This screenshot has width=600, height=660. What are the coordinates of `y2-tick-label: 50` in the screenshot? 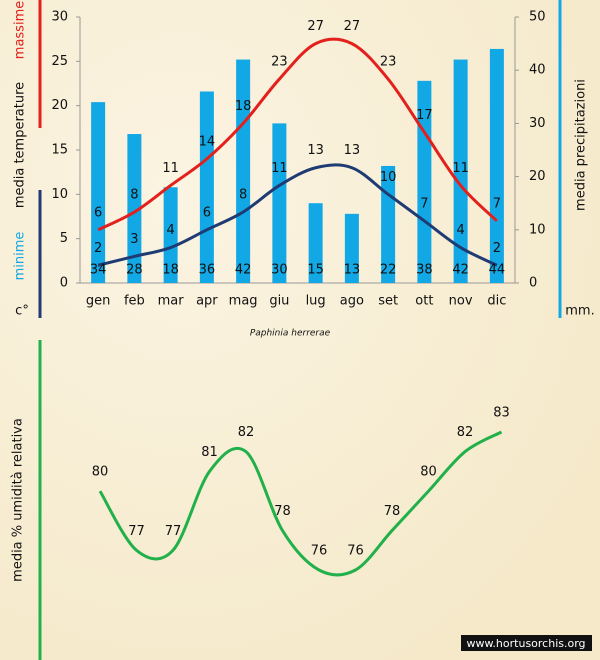 It's located at (537, 17).